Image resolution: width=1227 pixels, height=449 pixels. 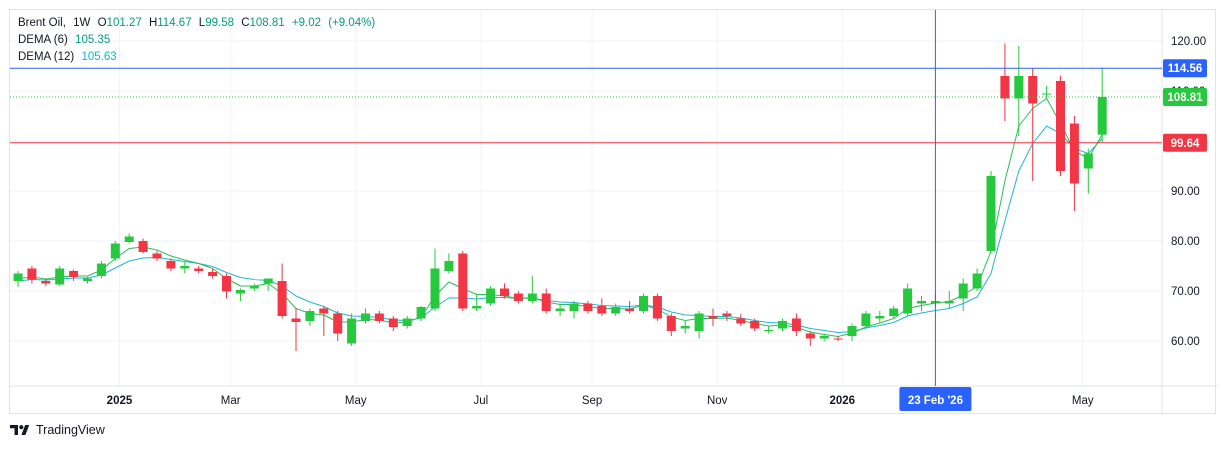 What do you see at coordinates (82, 23) in the screenshot?
I see `interval-label: 1W` at bounding box center [82, 23].